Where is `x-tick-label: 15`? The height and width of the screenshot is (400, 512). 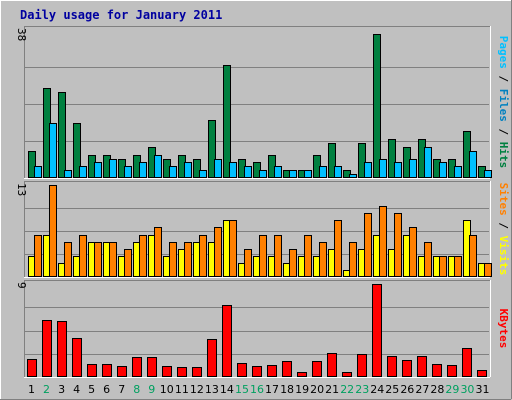 x-tick-label: 15 is located at coordinates (242, 389).